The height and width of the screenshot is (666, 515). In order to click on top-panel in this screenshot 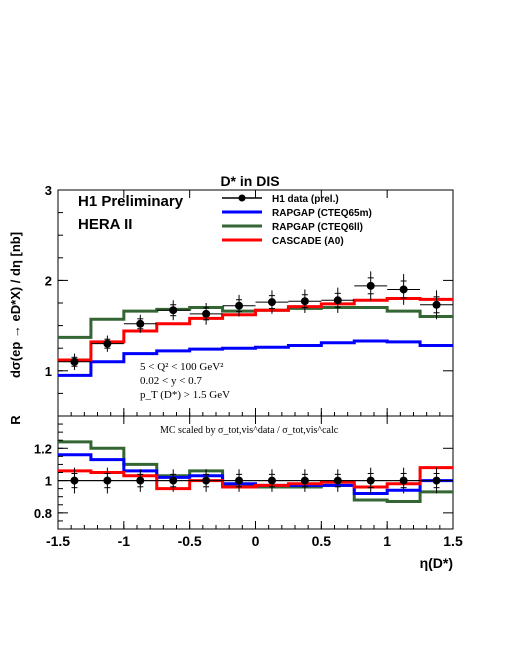, I will do `click(255, 324)`.